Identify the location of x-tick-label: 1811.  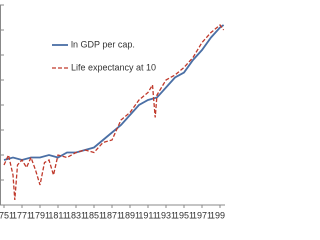
(57, 215).